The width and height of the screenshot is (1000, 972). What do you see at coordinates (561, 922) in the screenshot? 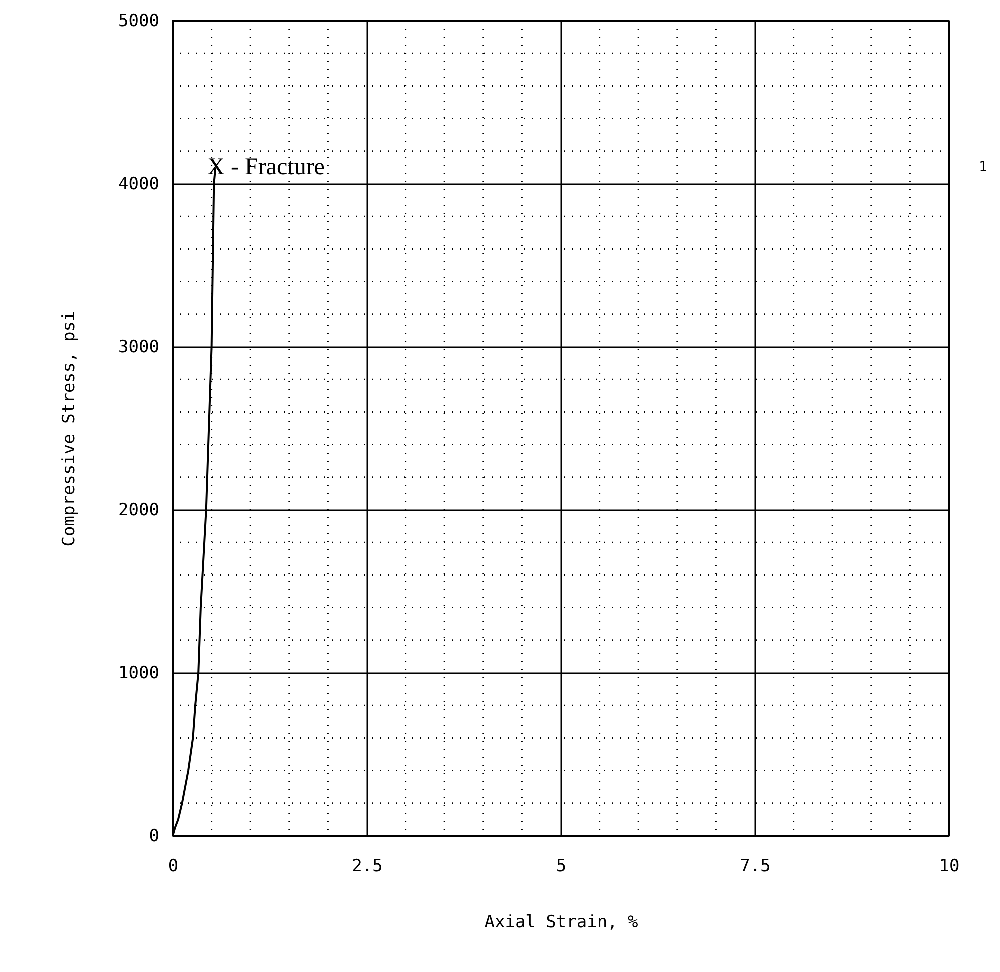
I see `x-axis-title: Axial Strain, %` at bounding box center [561, 922].